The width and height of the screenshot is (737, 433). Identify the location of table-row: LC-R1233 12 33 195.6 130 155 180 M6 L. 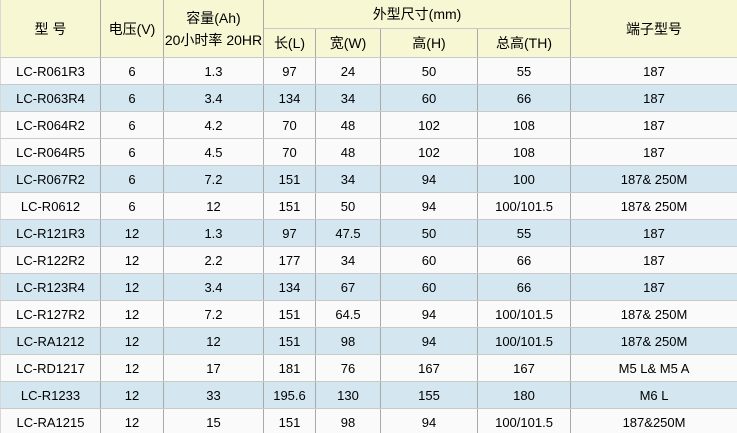
(368, 395).